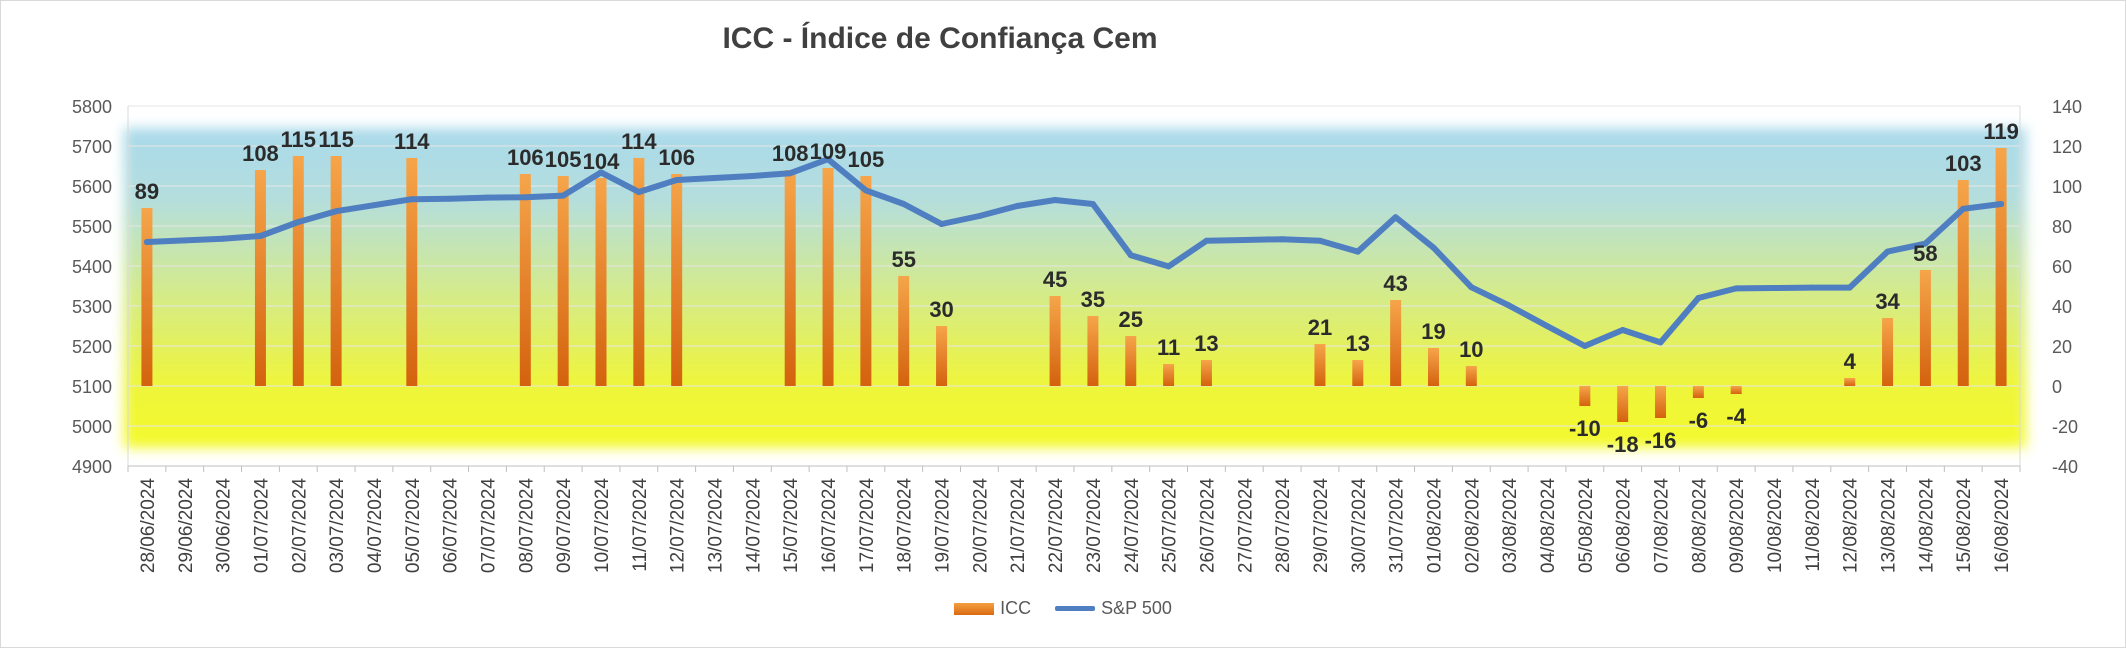 This screenshot has height=648, width=2126. I want to click on icc-data-label: 19, so click(1433, 331).